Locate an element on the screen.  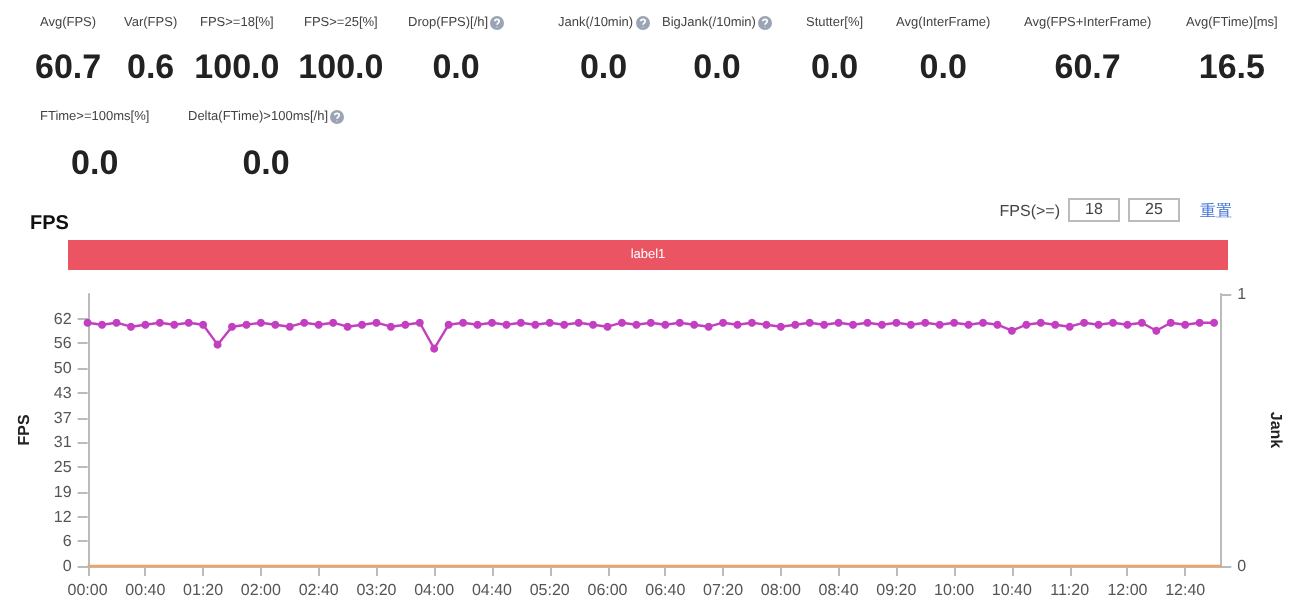
y-tick-label: 31 is located at coordinates (63, 442).